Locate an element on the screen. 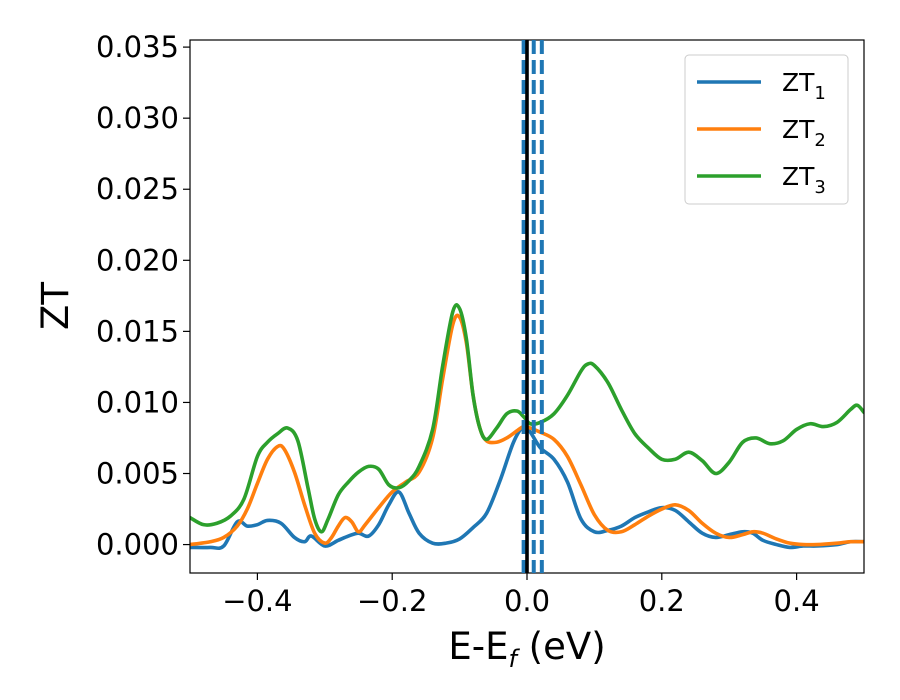 This screenshot has height=700, width=900. y-axis-title: ZT is located at coordinates (55, 306).